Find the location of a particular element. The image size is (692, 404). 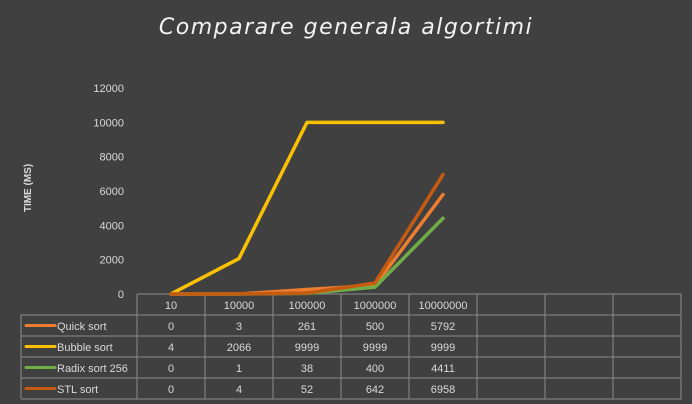

y-tick-label: 6000 is located at coordinates (112, 192).